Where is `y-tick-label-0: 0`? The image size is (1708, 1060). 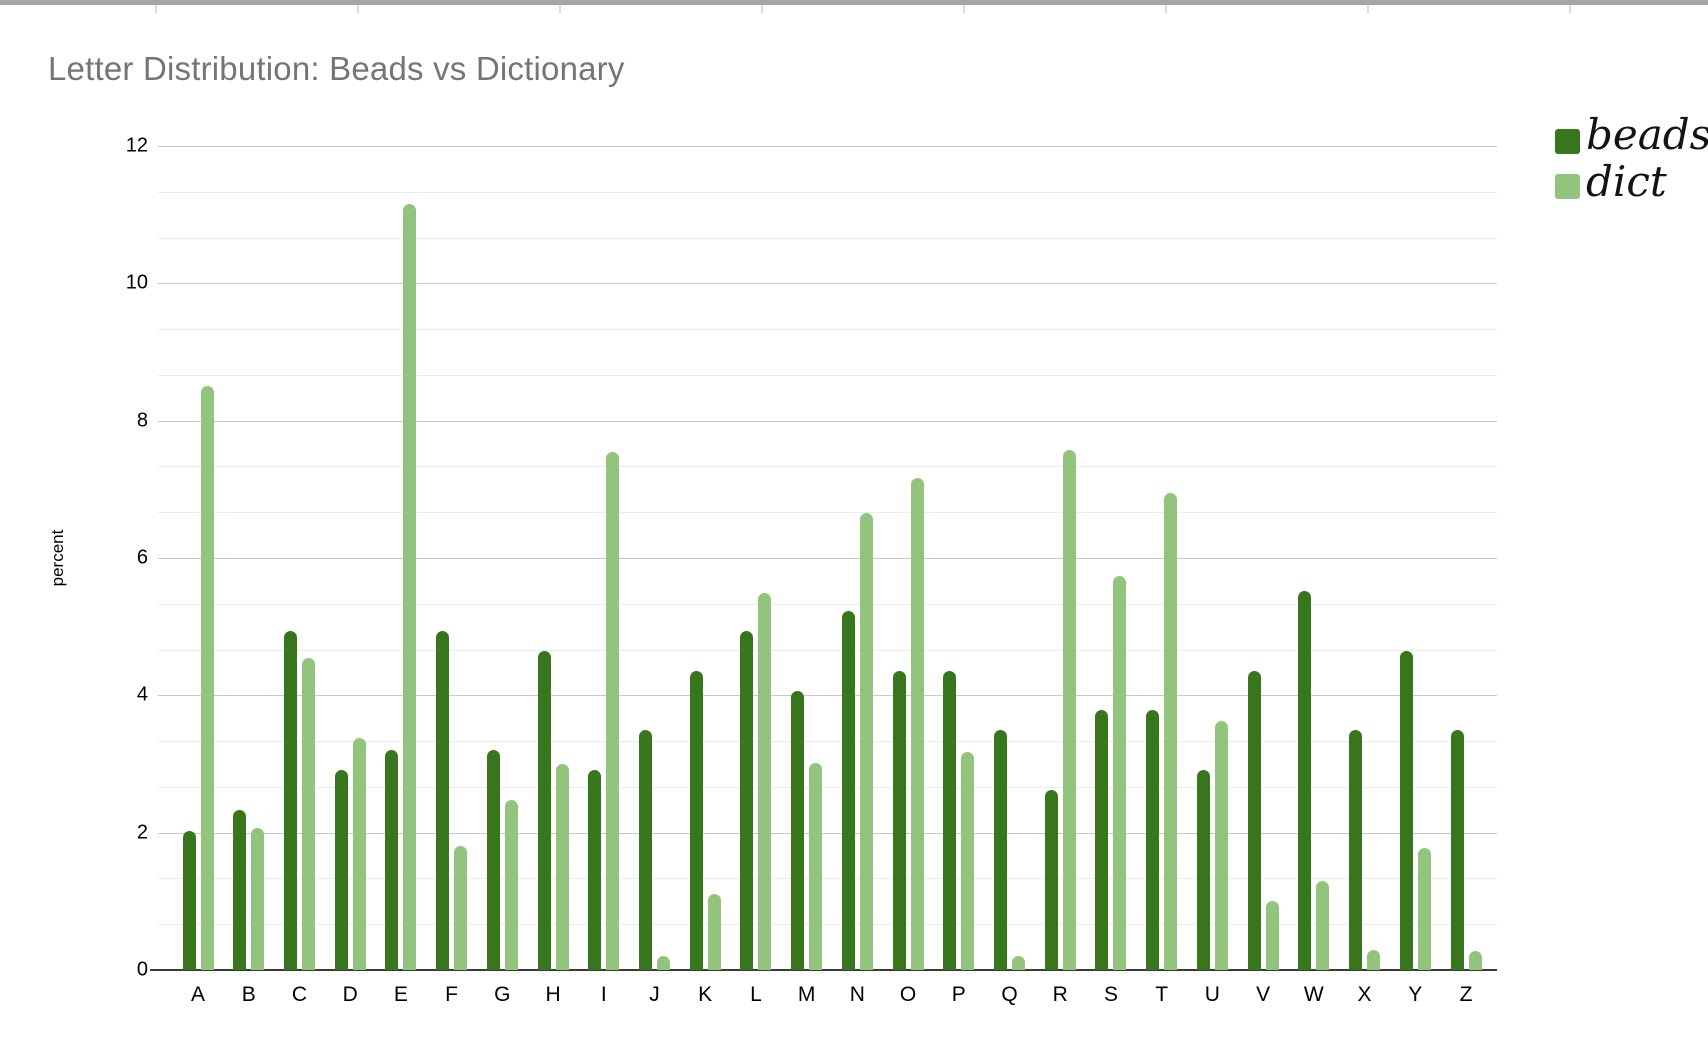
y-tick-label-0: 0 is located at coordinates (142, 969).